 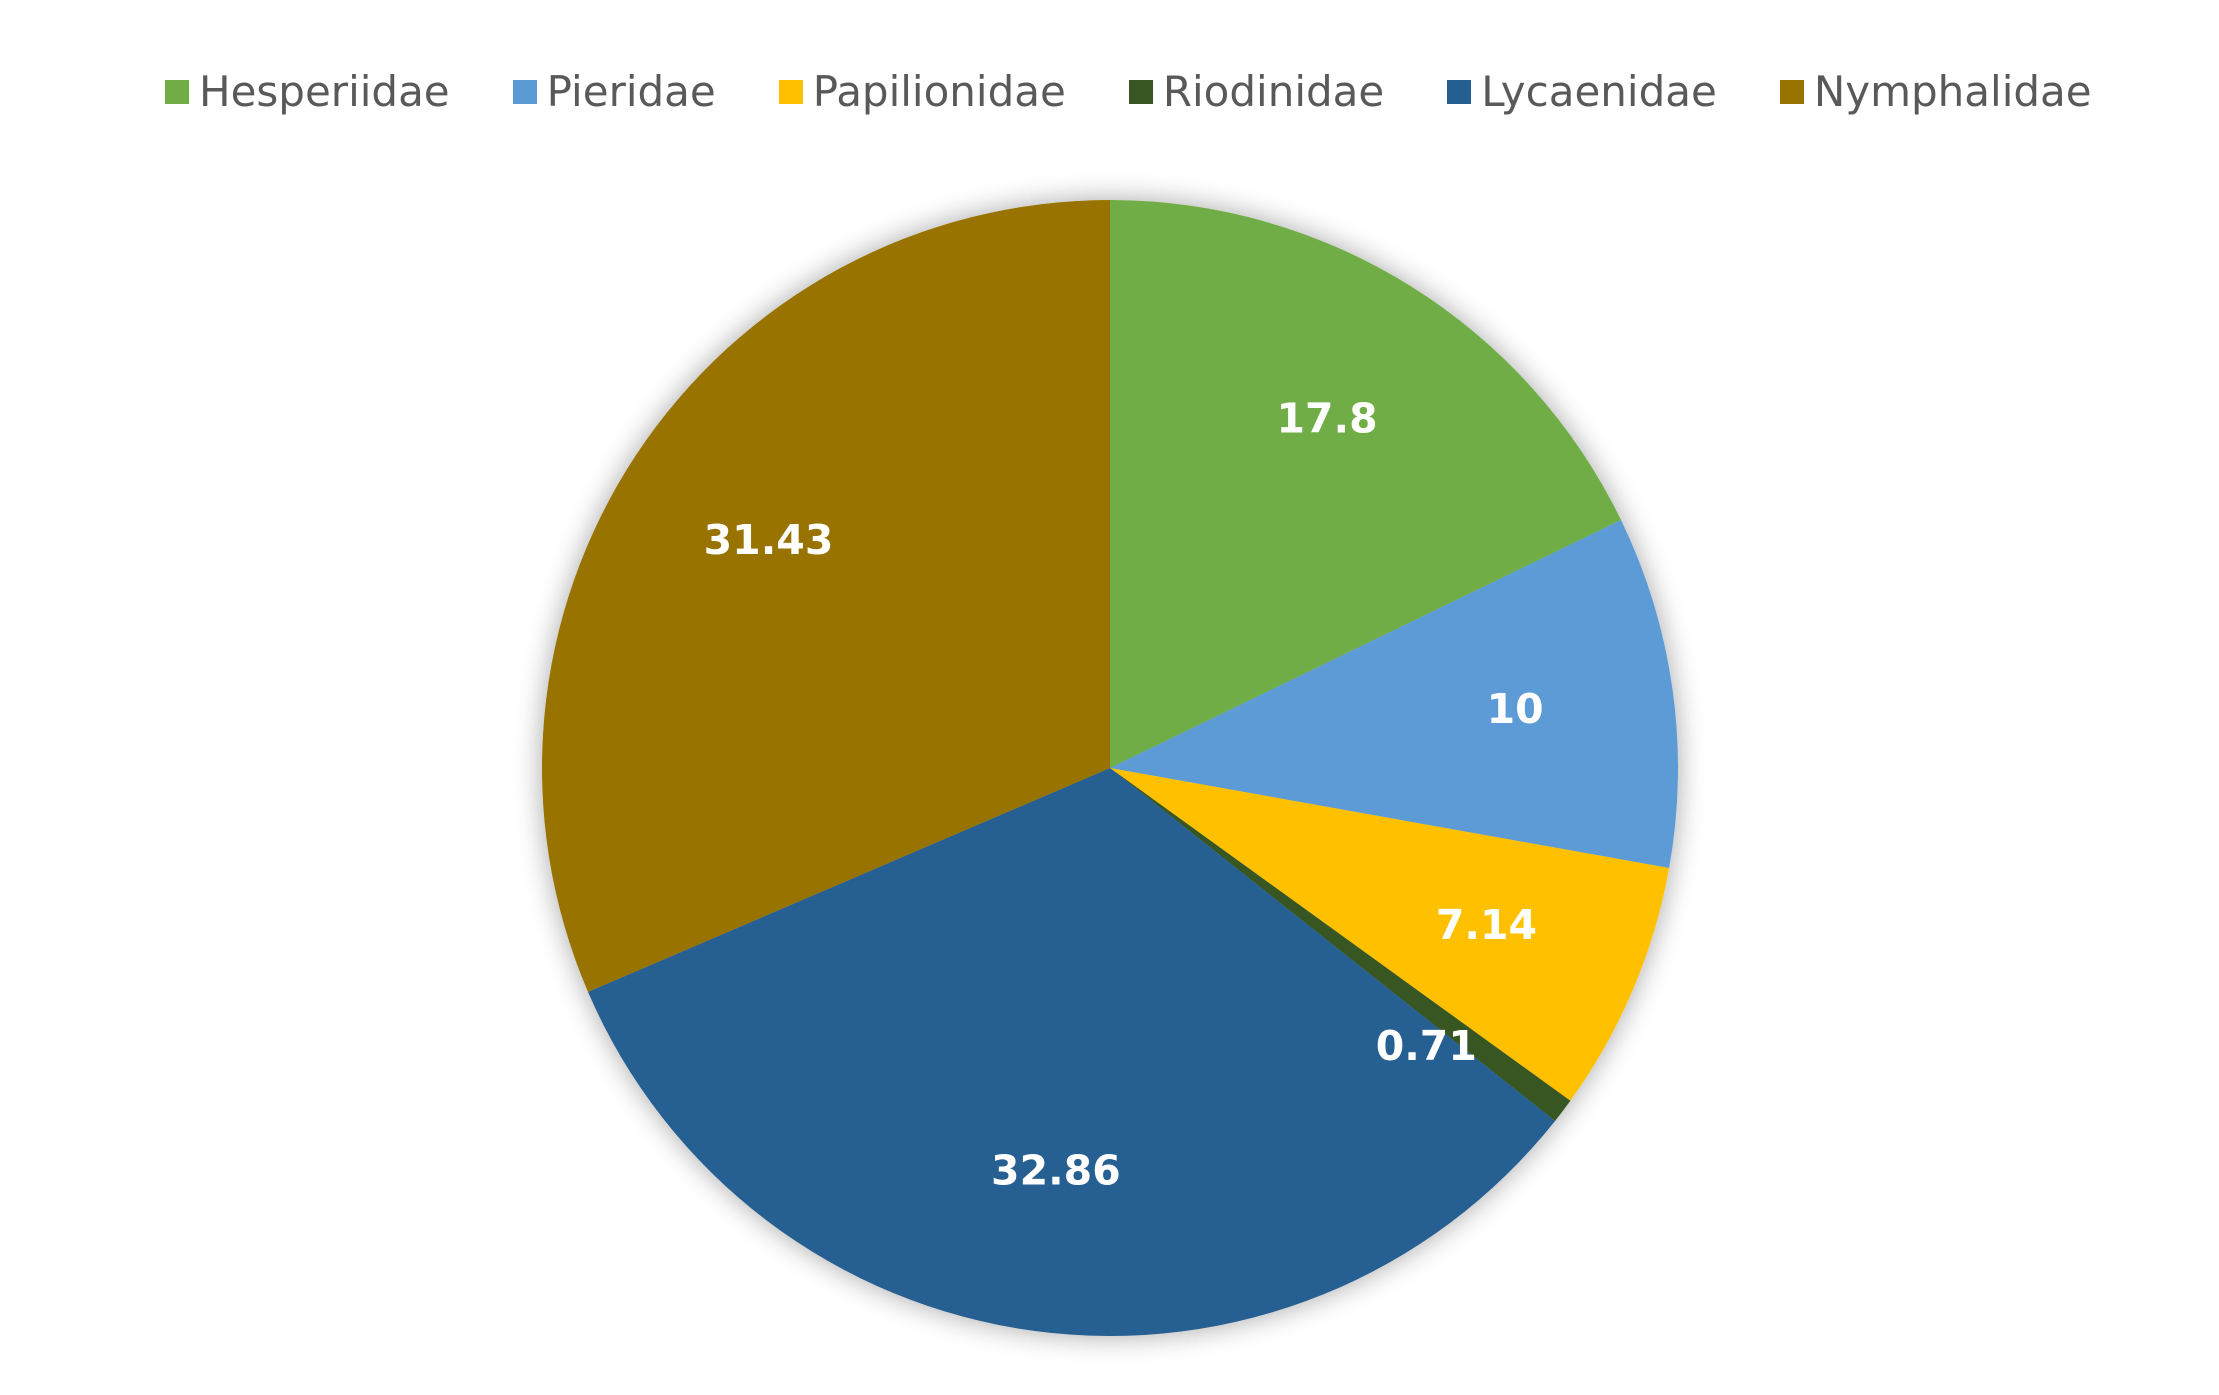 What do you see at coordinates (769, 540) in the screenshot?
I see `data-label-nymphalidae: 31.43` at bounding box center [769, 540].